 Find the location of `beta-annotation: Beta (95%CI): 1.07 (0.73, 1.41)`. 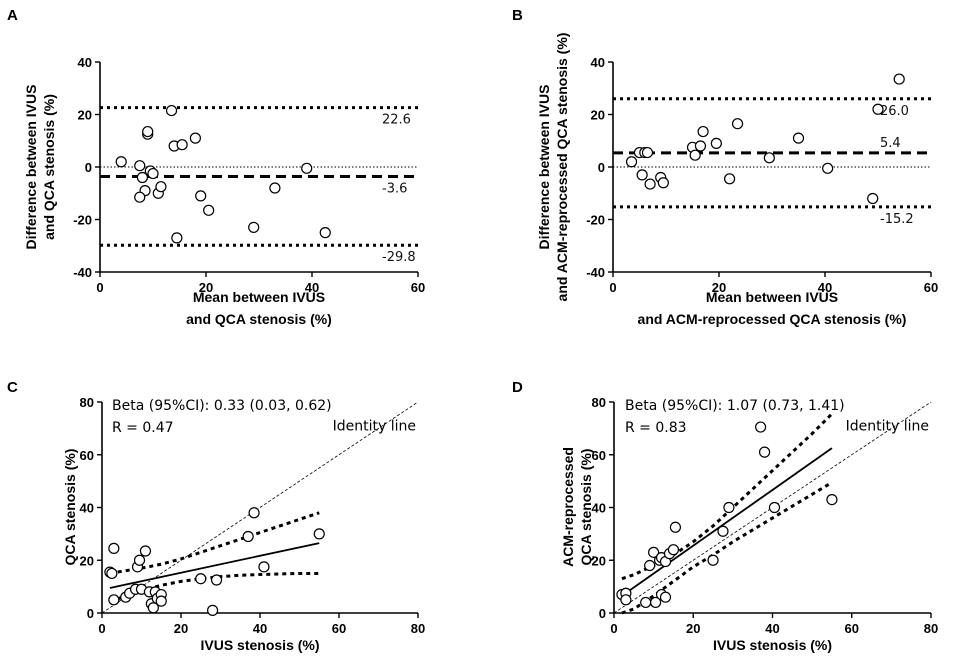

beta-annotation: Beta (95%CI): 1.07 (0.73, 1.41) is located at coordinates (735, 406).